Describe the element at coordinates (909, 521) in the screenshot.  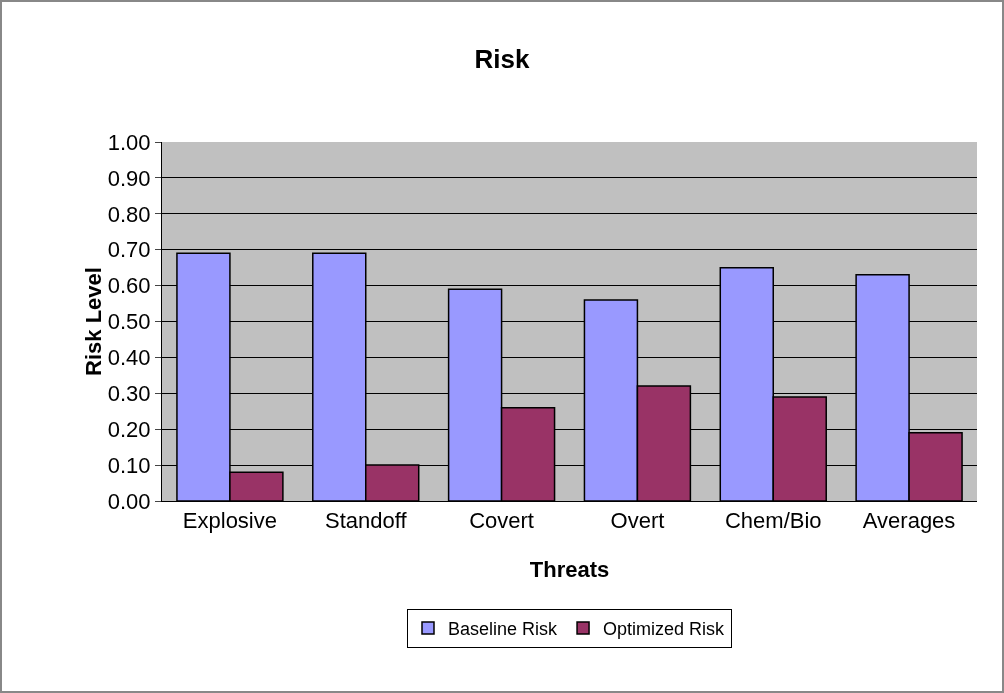
I see `x-tick-label: Averages` at that location.